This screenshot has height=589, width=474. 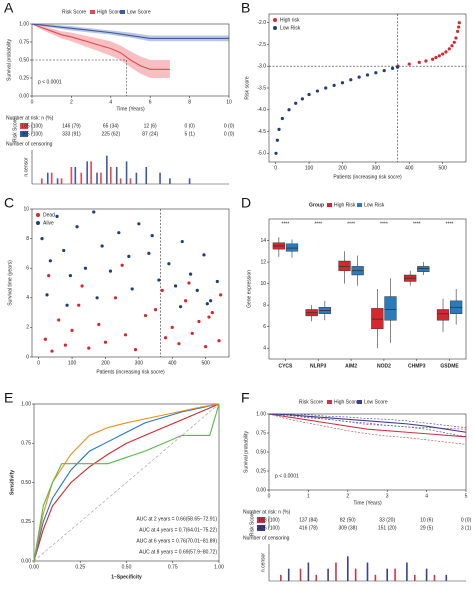 What do you see at coordinates (263, 563) in the screenshot?
I see `censor-y-label: n.censor` at bounding box center [263, 563].